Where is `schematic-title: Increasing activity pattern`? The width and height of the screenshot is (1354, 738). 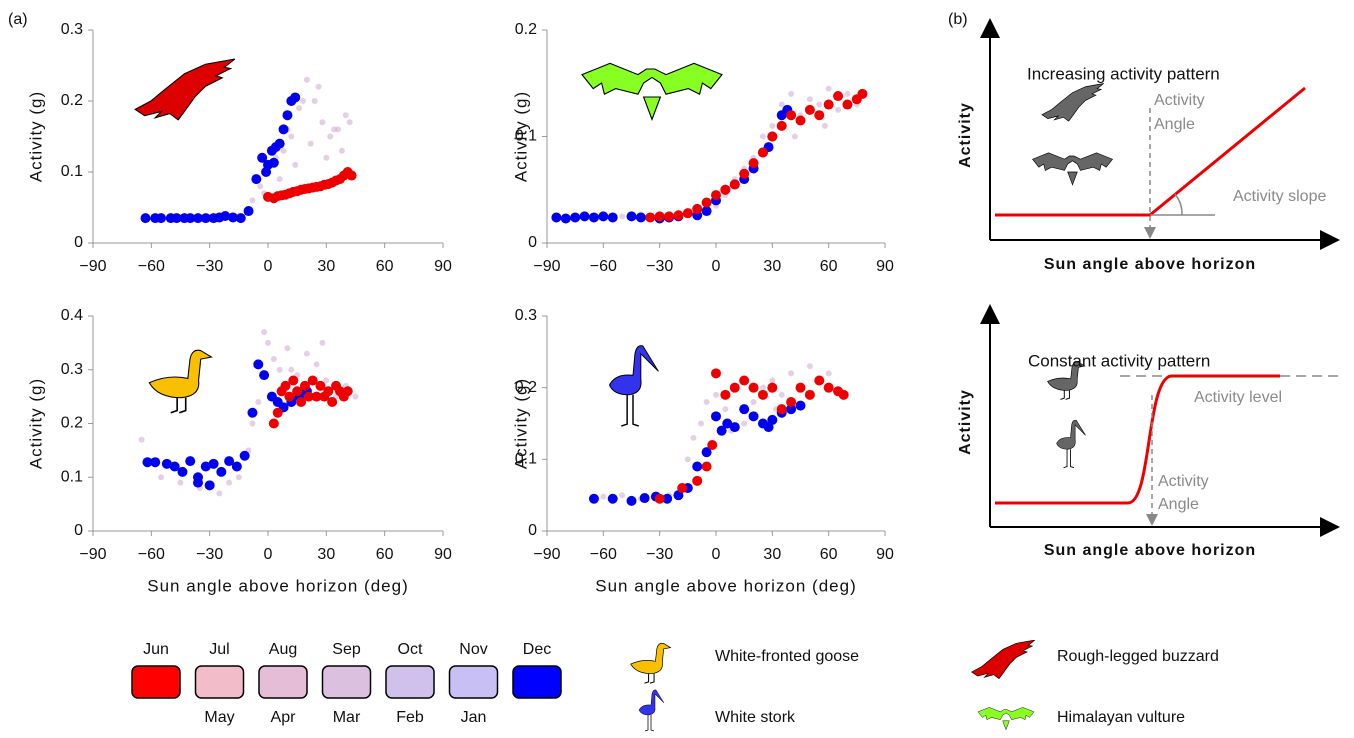 schematic-title: Increasing activity pattern is located at coordinates (1123, 73).